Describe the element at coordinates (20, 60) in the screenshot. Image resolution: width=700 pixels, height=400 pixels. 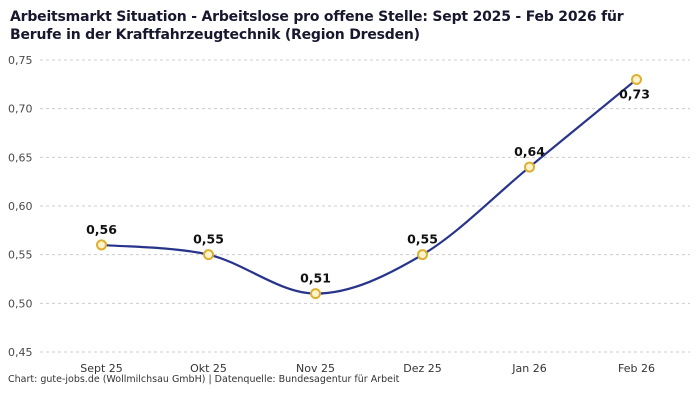
I see `y-tick-label: 0,75` at that location.